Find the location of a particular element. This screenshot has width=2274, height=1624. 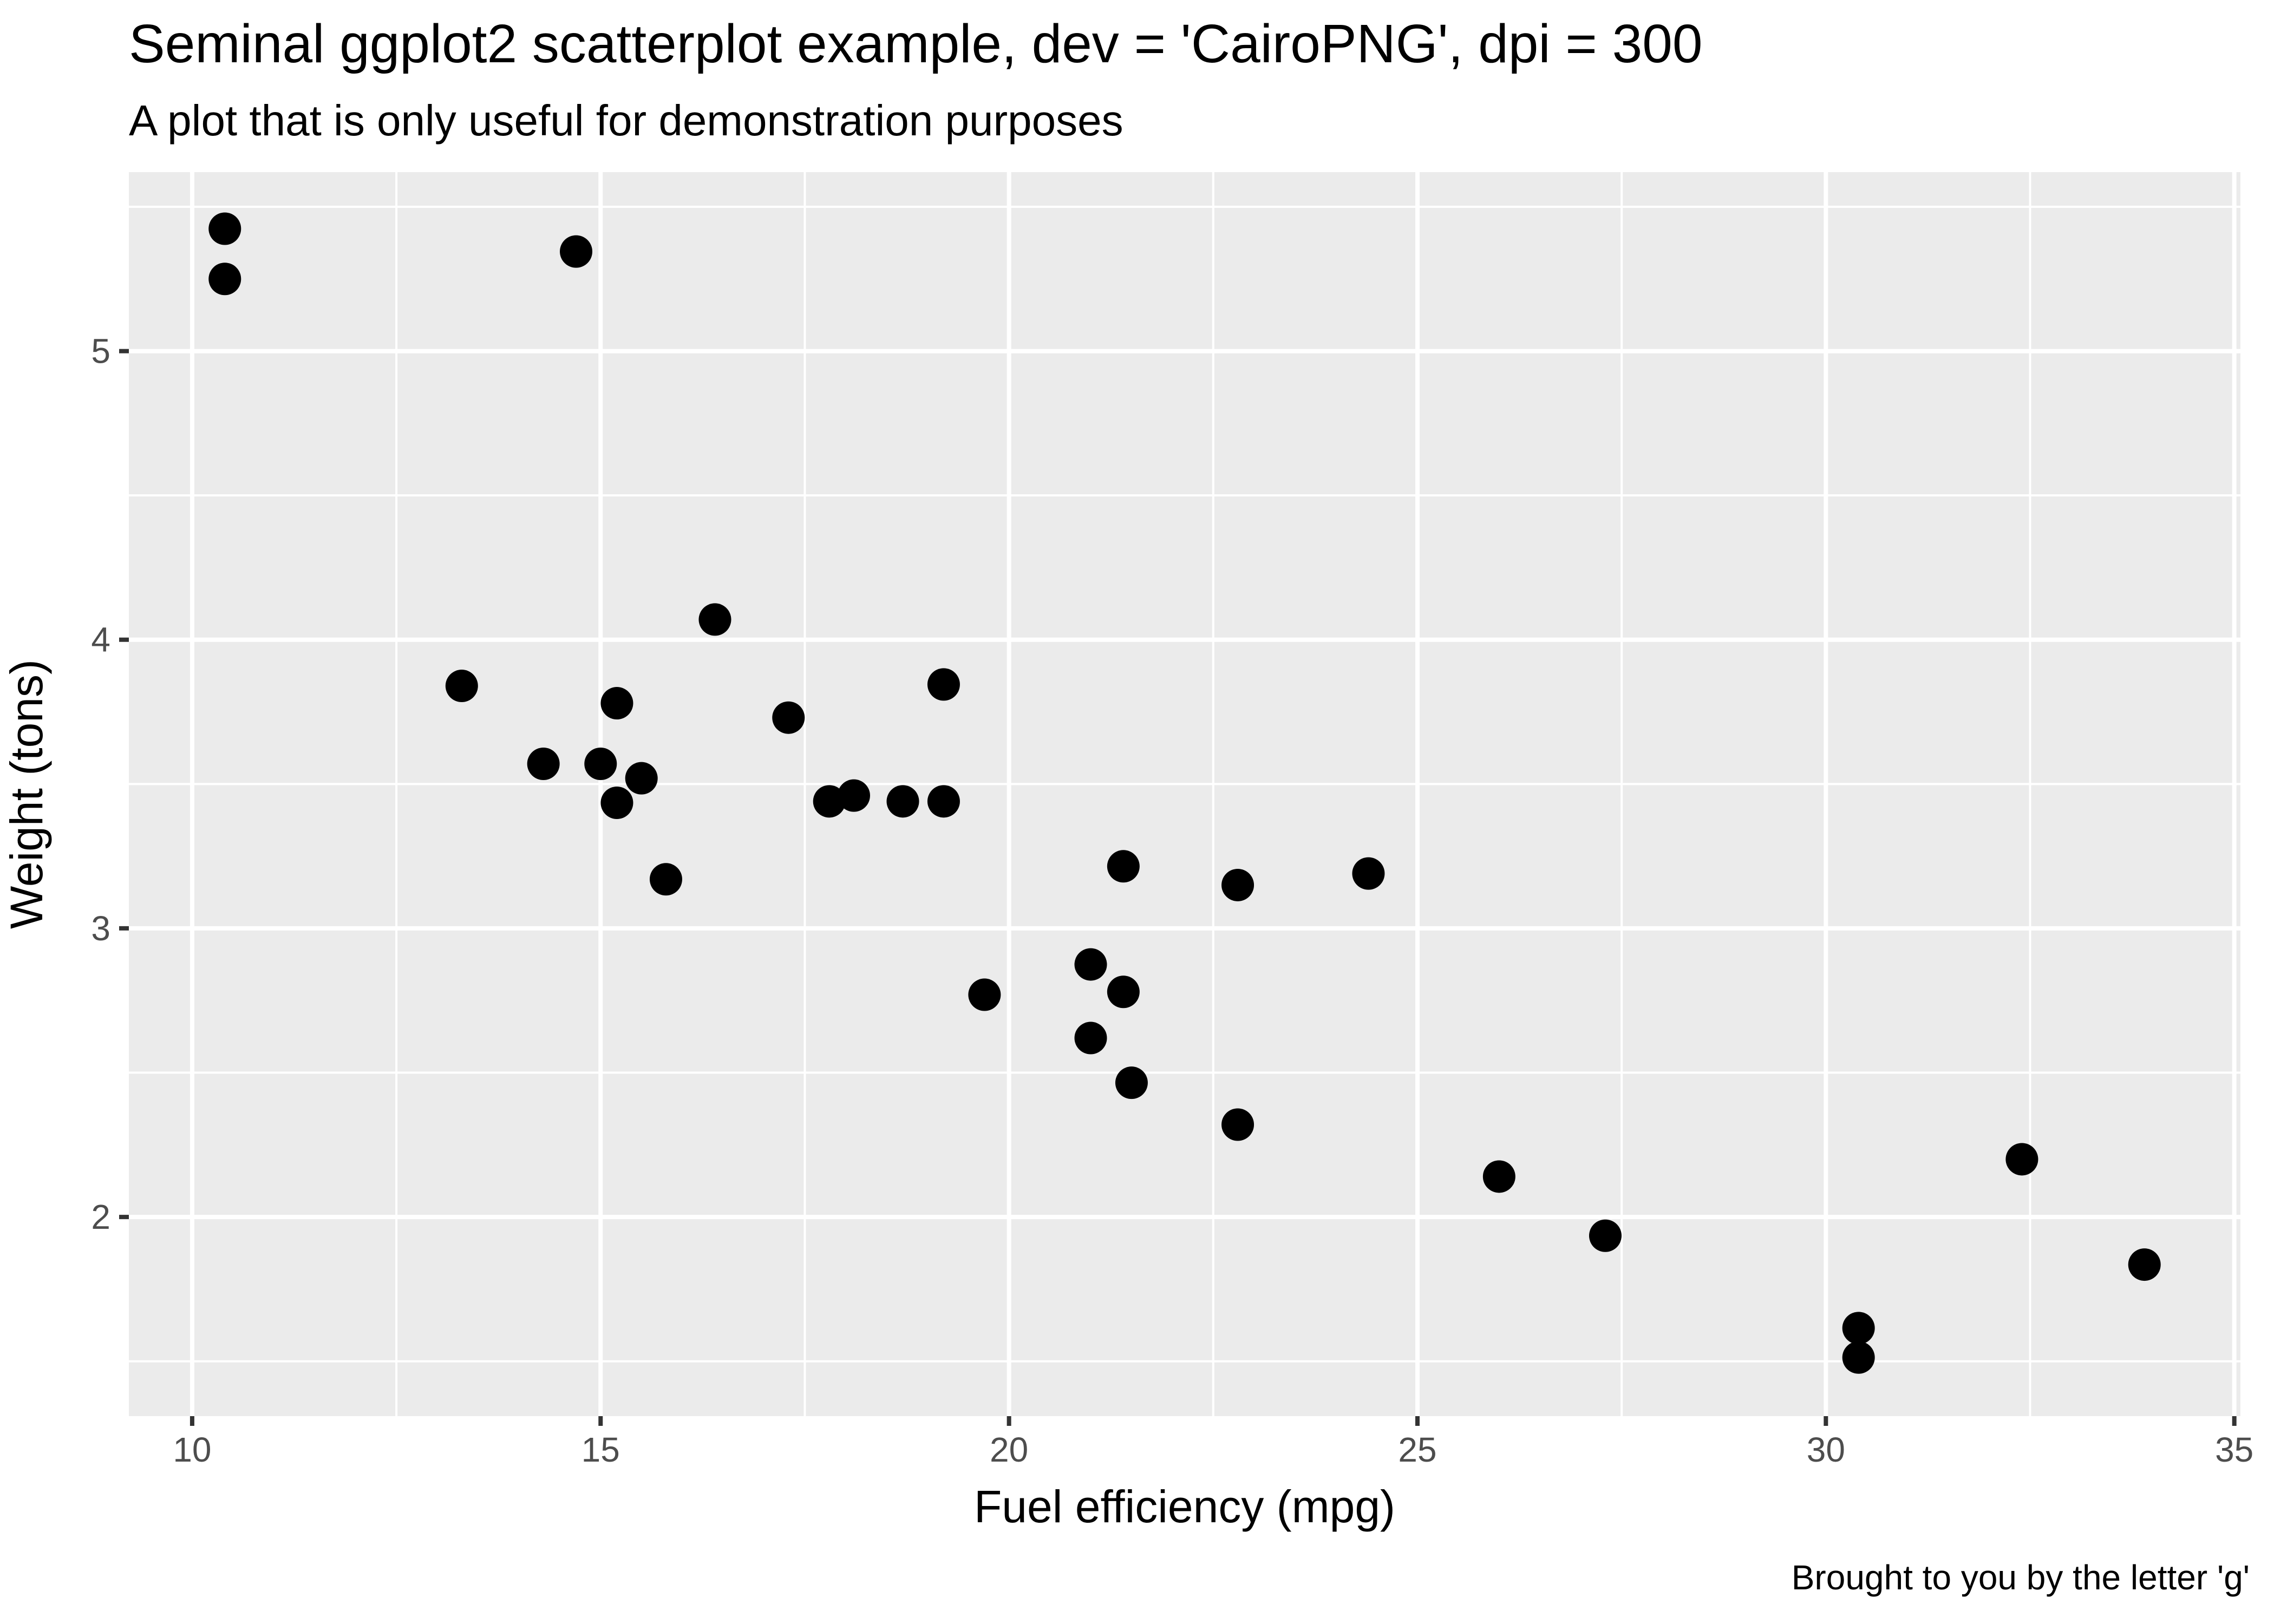

x-tick-label: 15 is located at coordinates (601, 1449).